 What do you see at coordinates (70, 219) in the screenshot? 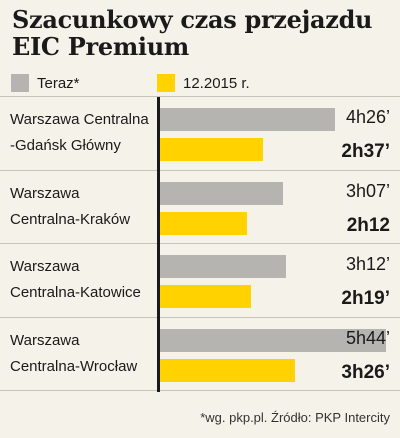
I see `category-label-krakow-line-2: Centralna-Kraków` at bounding box center [70, 219].